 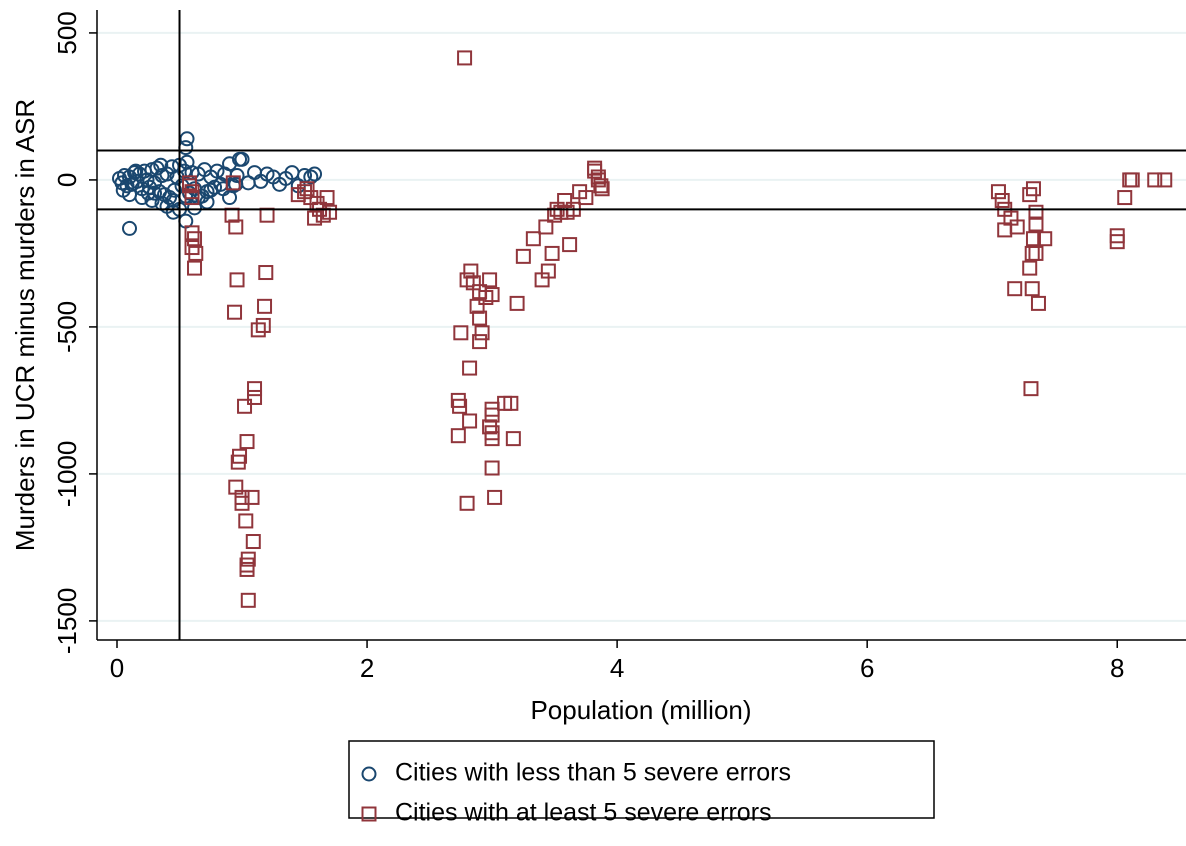 I want to click on y-tick-label: -1500, so click(x=67, y=621).